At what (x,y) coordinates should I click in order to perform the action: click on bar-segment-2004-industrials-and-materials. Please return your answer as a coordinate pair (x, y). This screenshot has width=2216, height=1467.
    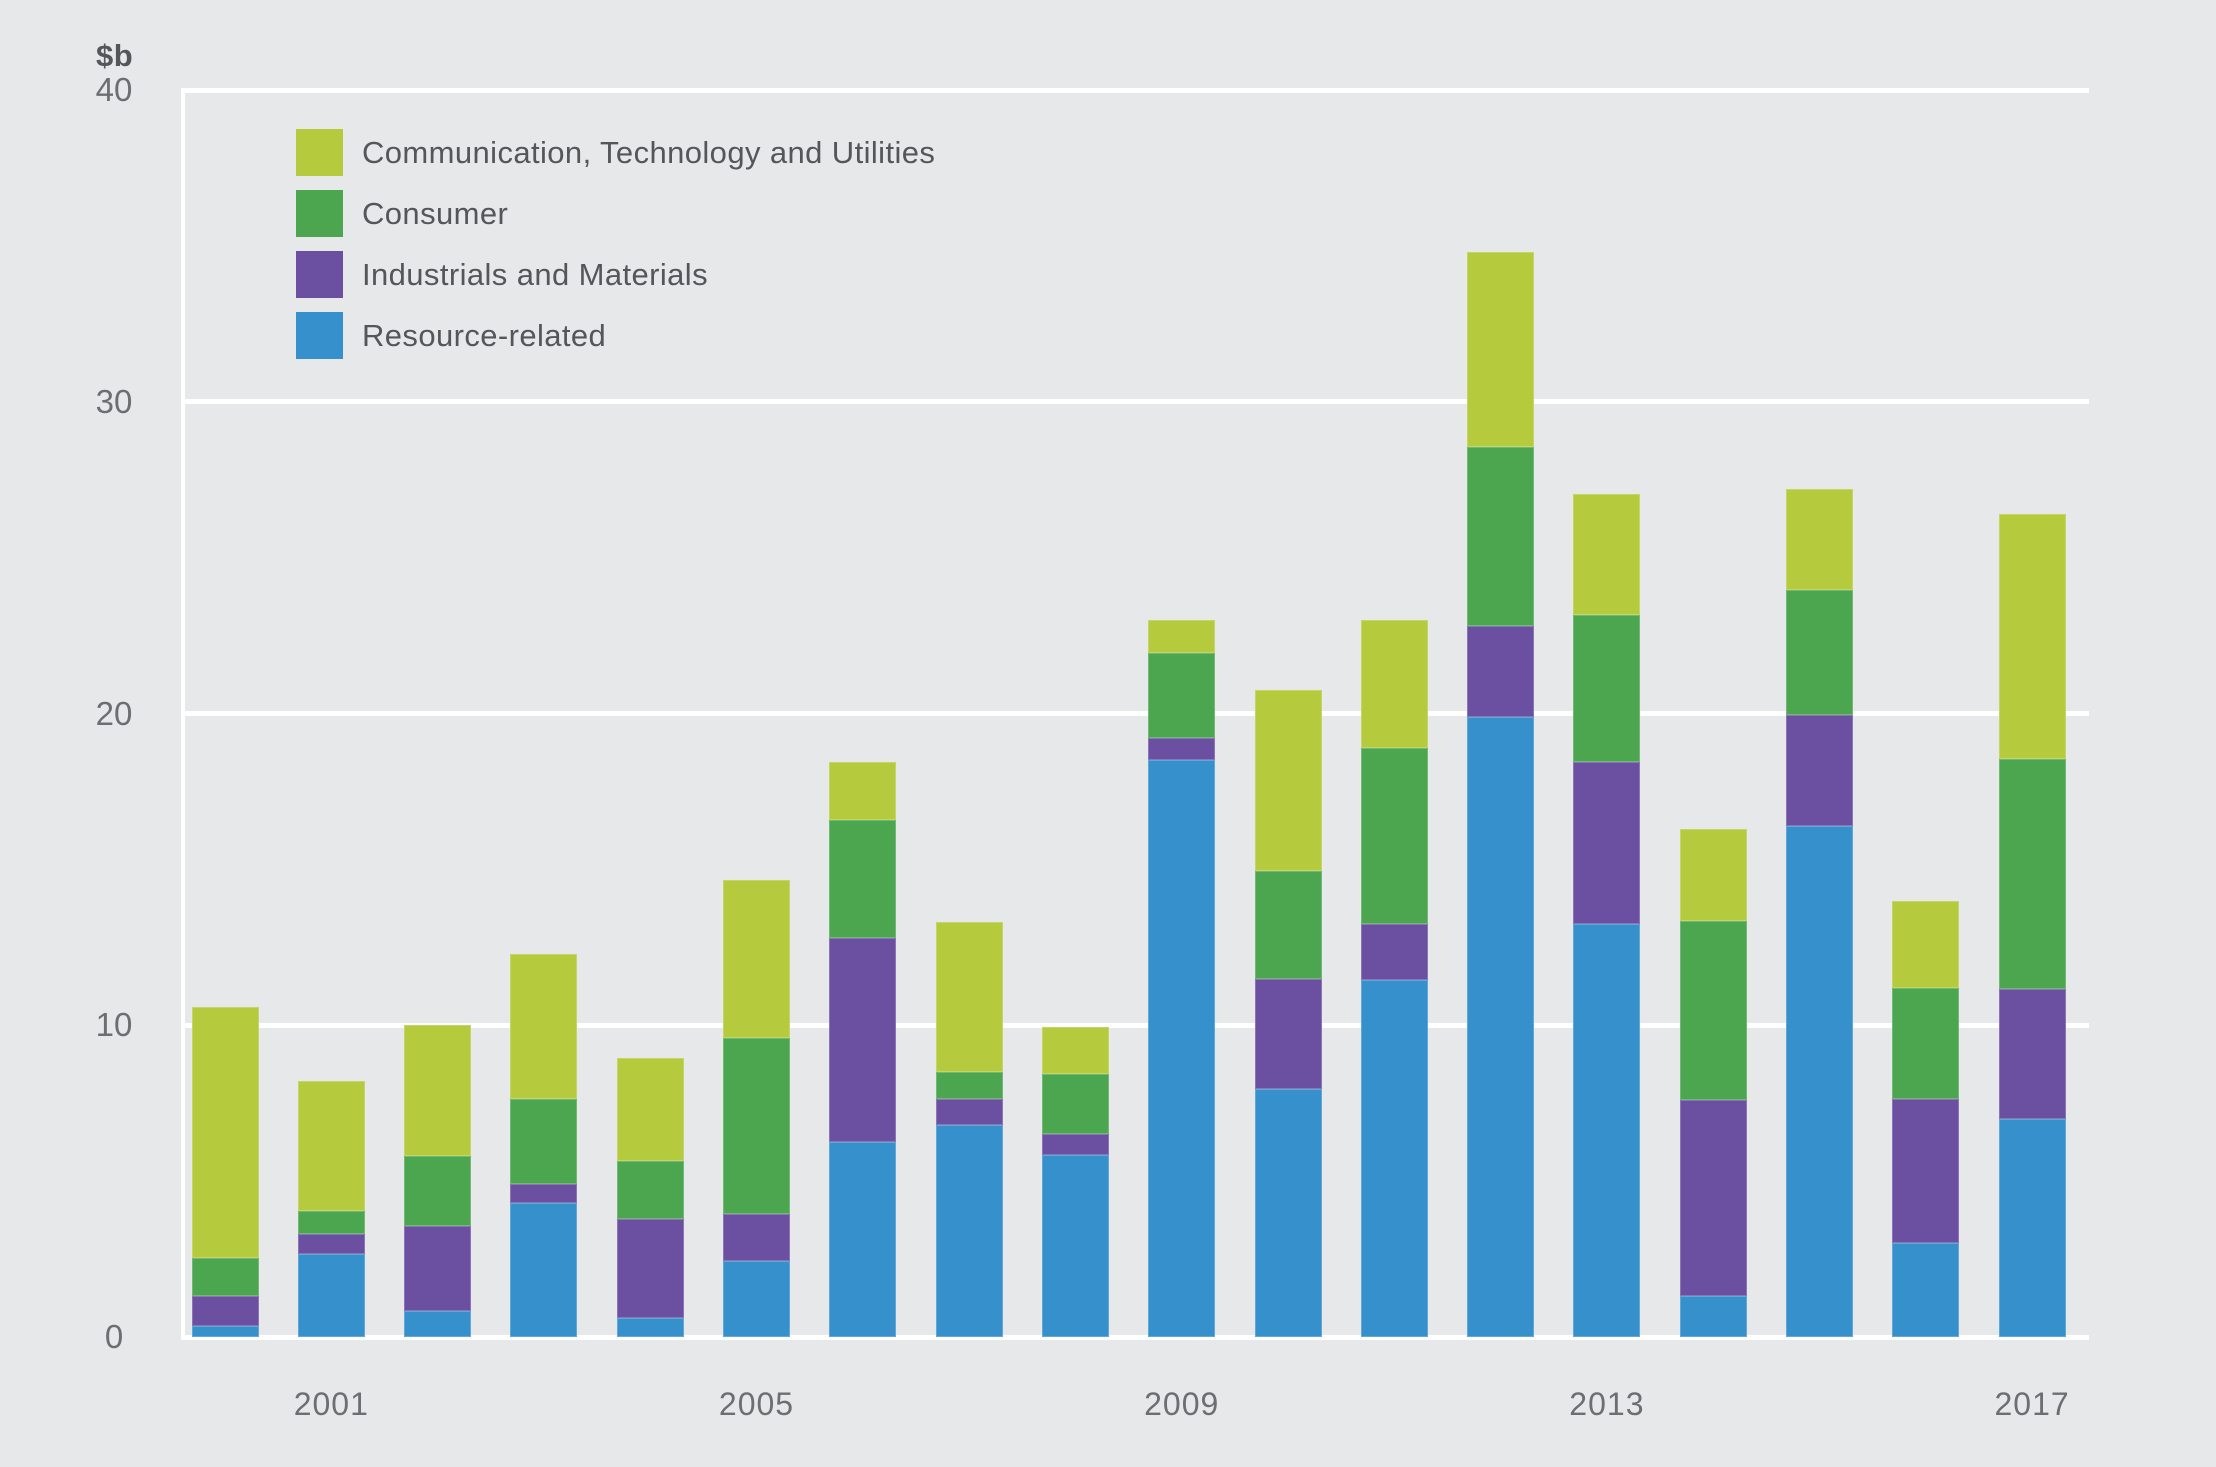
    Looking at the image, I should click on (650, 1268).